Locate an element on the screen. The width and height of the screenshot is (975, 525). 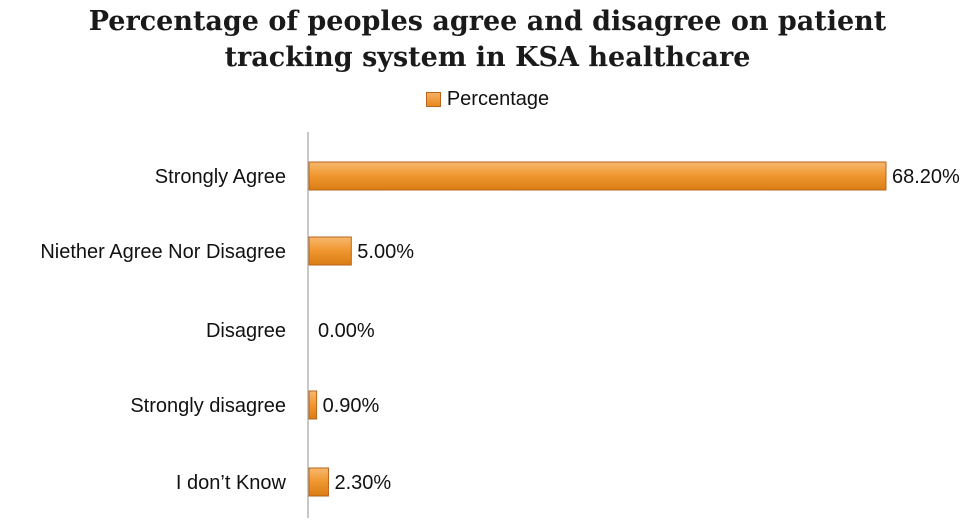
category-label: Niether Agree Nor Disagree is located at coordinates (163, 252).